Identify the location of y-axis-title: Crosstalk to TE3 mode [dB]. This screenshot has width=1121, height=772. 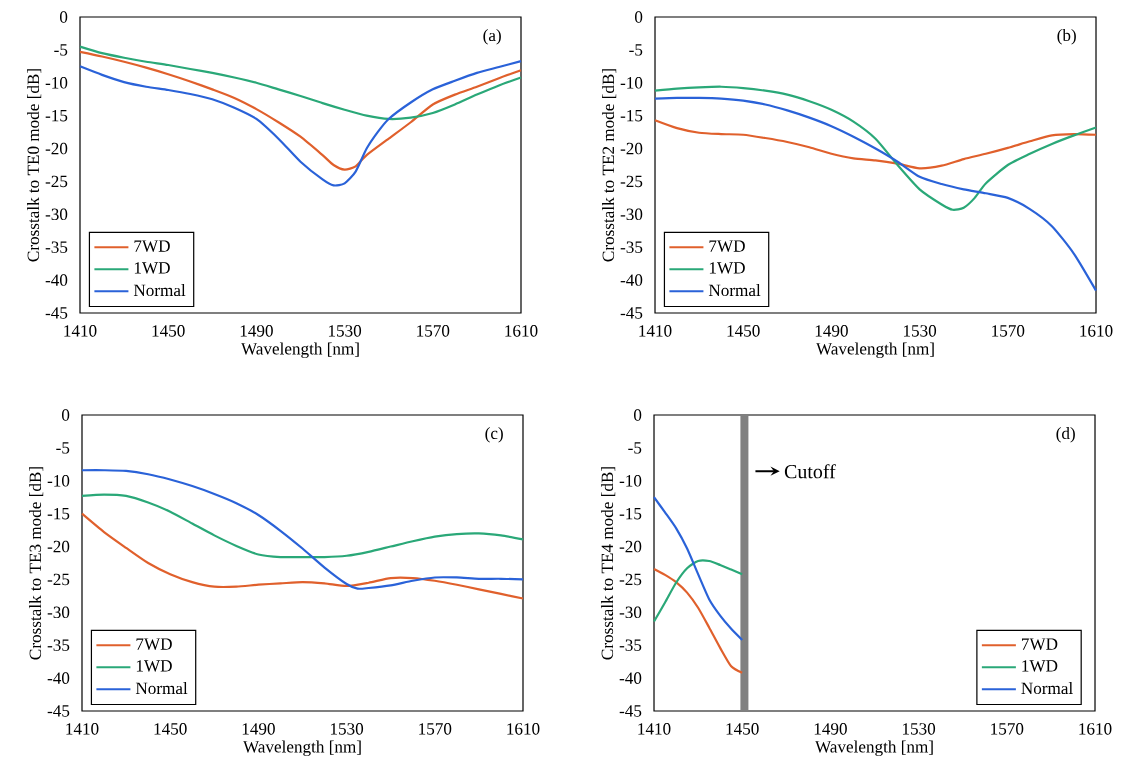
(36, 563).